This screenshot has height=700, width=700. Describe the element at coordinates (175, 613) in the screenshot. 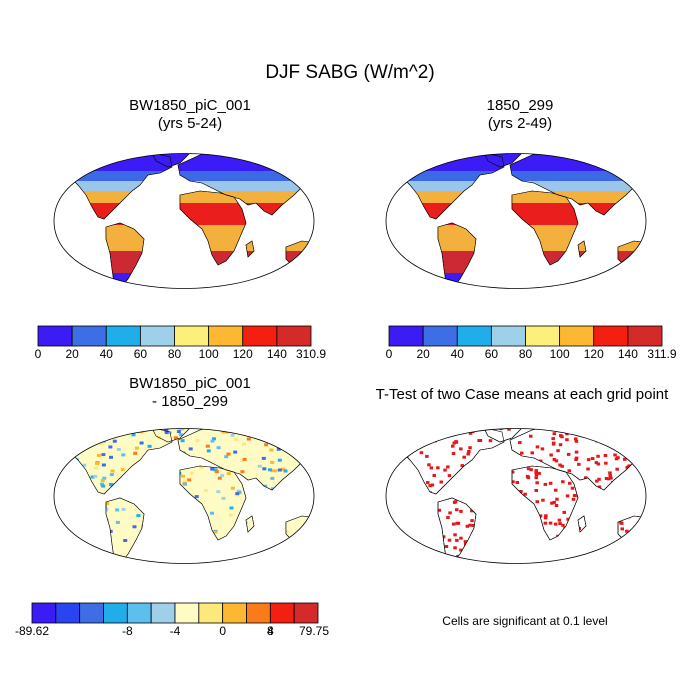

I see `colorbar-difference` at that location.